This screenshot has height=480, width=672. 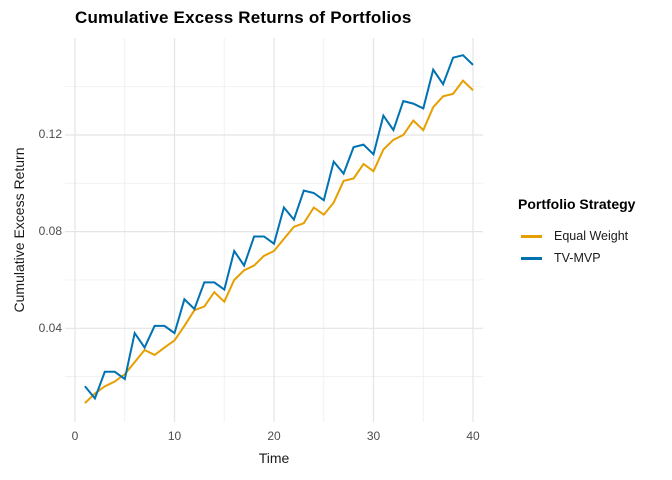 What do you see at coordinates (274, 436) in the screenshot?
I see `x-tick-label: 20` at bounding box center [274, 436].